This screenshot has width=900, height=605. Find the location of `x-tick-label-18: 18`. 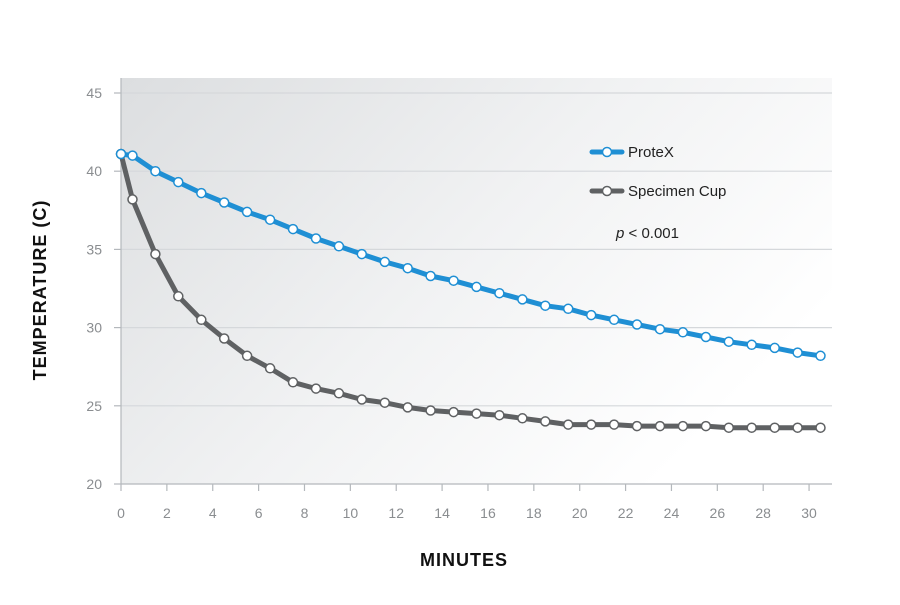

x-tick-label-18: 18 is located at coordinates (534, 513).